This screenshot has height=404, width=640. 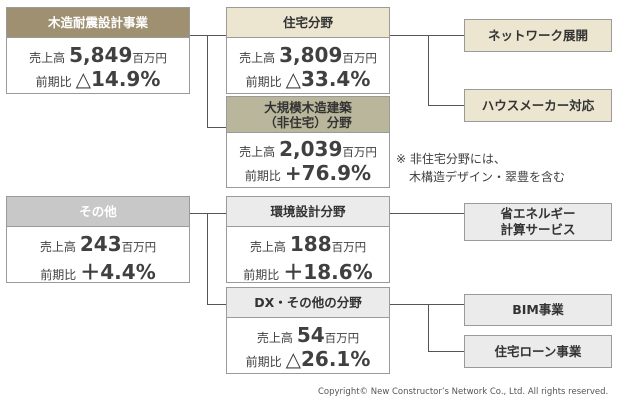 I want to click on connector-other-to-dx, so click(x=216, y=304).